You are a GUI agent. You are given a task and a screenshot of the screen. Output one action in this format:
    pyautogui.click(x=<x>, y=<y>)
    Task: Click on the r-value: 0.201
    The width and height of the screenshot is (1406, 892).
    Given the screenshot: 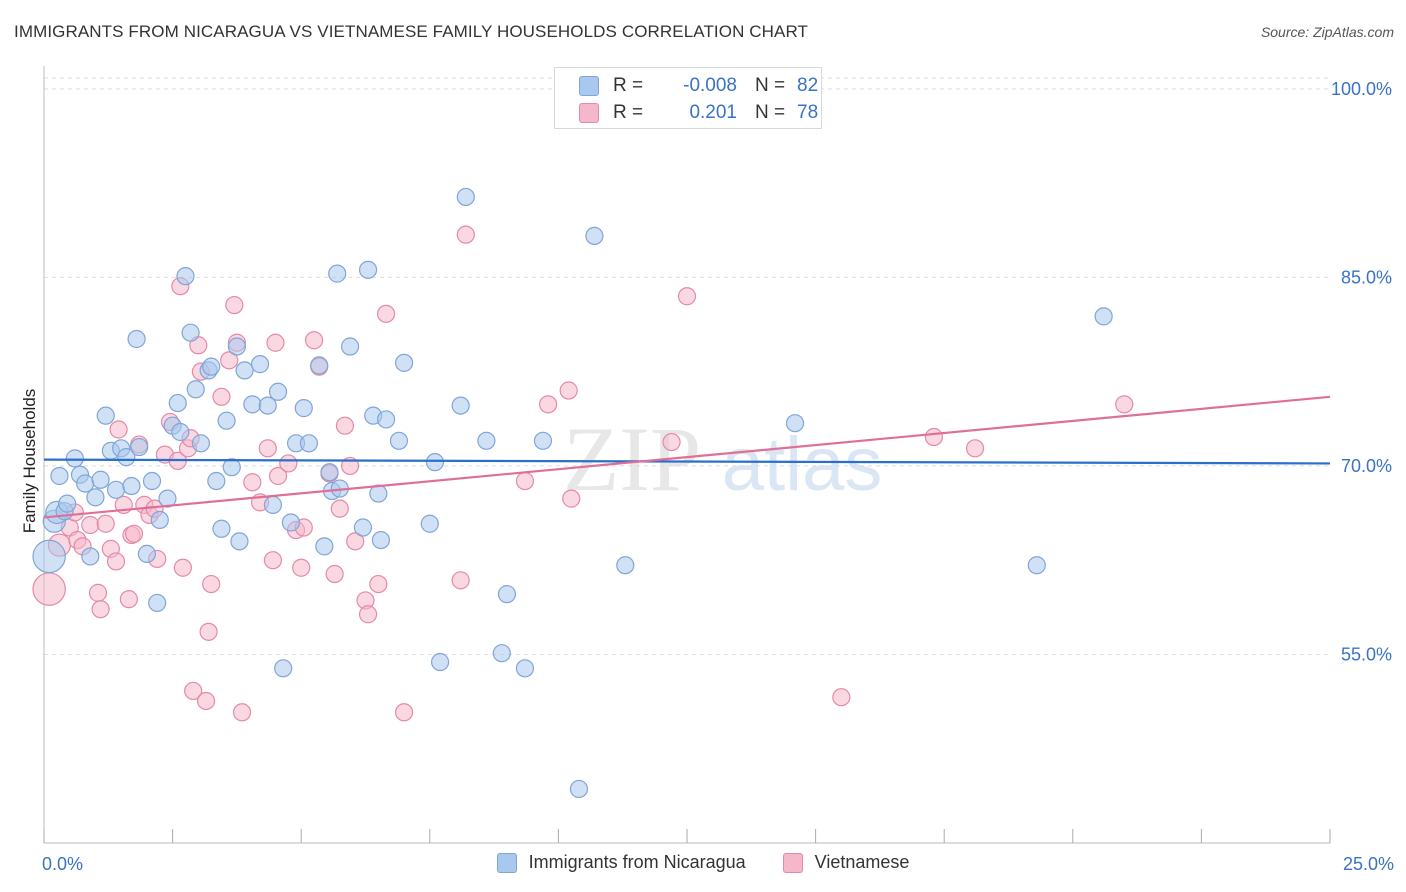 What is the action you would take?
    pyautogui.click(x=713, y=112)
    